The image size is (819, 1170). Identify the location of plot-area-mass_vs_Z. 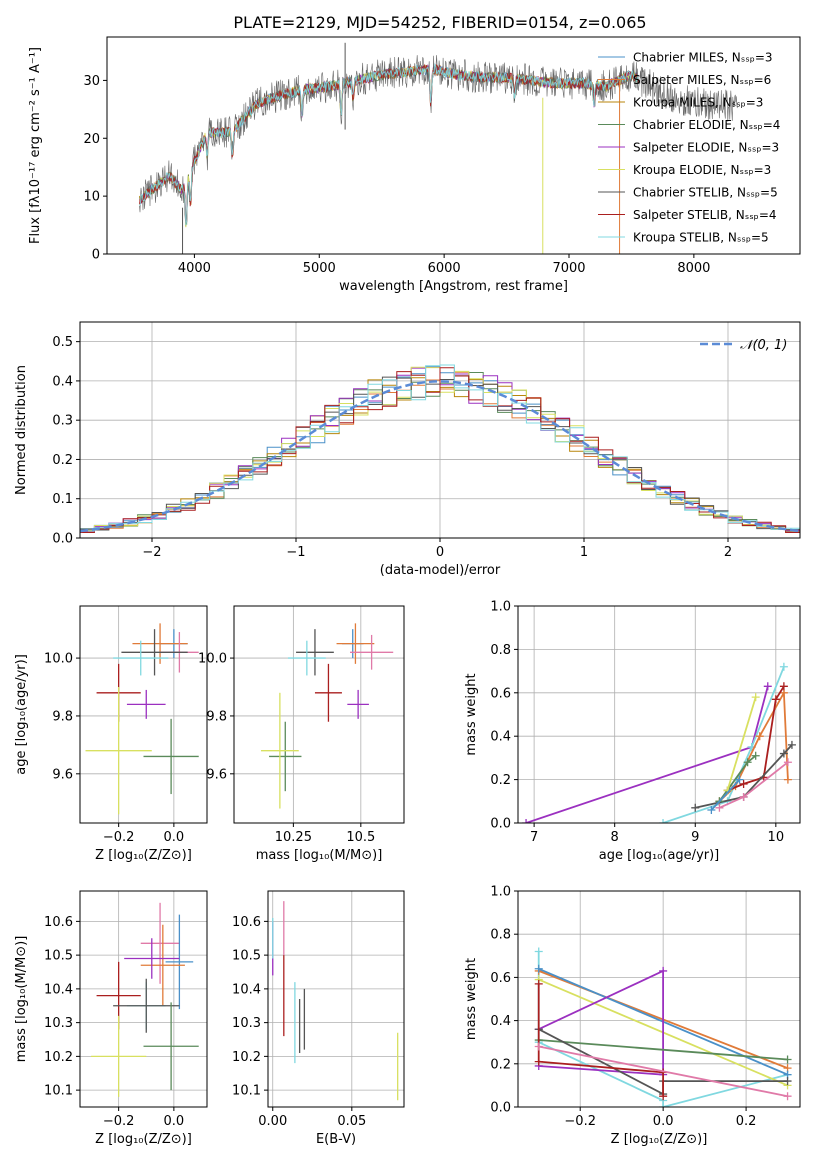
(145, 999).